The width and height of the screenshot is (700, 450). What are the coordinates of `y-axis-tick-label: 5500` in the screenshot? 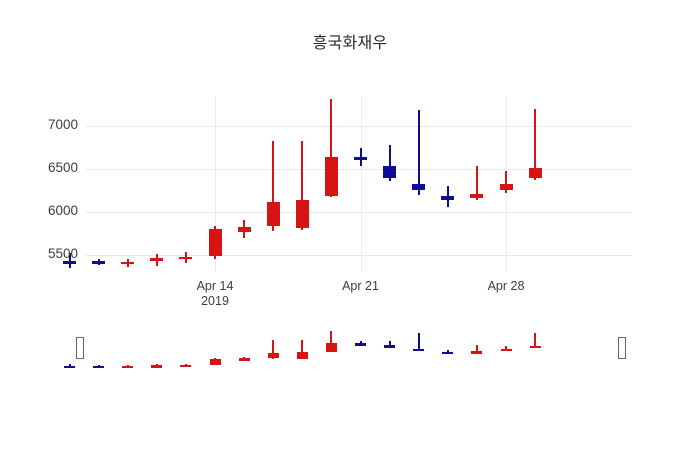 It's located at (62, 253).